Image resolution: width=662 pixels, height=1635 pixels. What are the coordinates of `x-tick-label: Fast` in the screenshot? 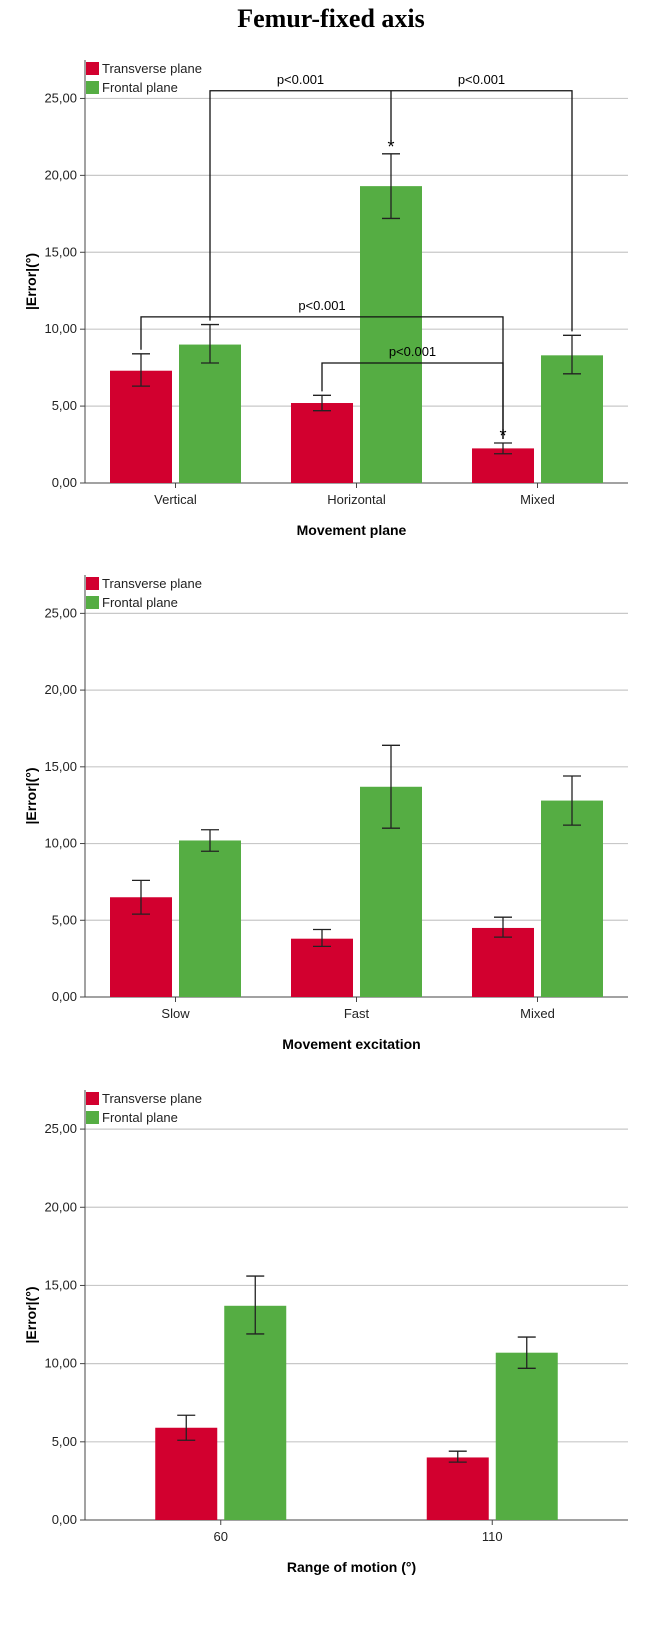 It's located at (357, 1013).